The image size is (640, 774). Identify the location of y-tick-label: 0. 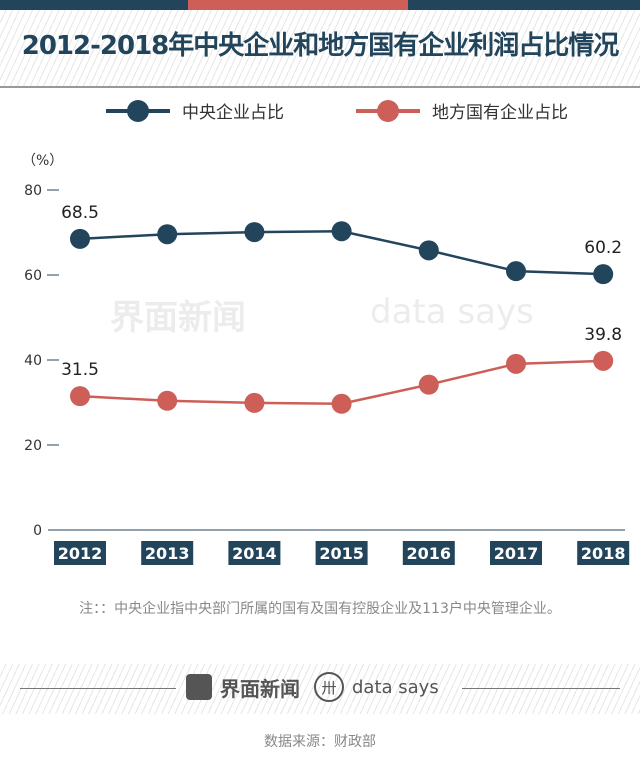
(37, 531).